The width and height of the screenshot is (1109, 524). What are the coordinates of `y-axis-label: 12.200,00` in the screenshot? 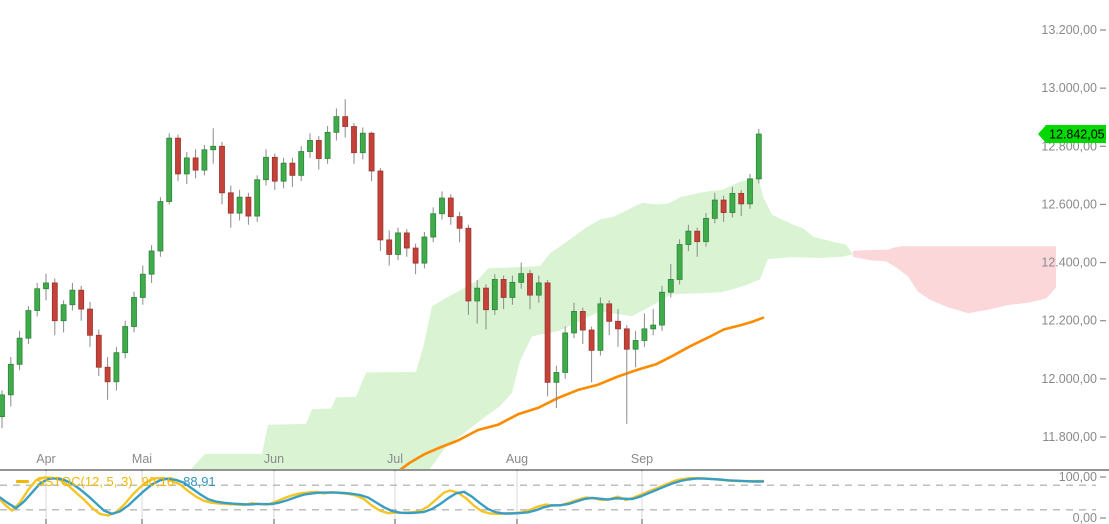 It's located at (1069, 321).